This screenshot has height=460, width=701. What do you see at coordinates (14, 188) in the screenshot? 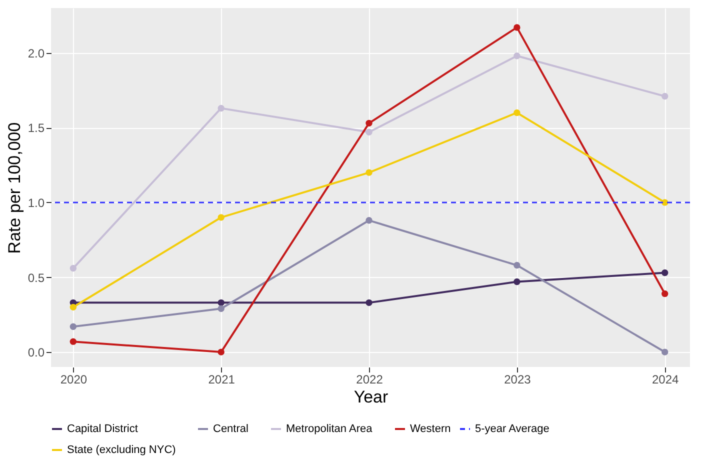
I see `y-axis-title: Rate per 100,000` at bounding box center [14, 188].